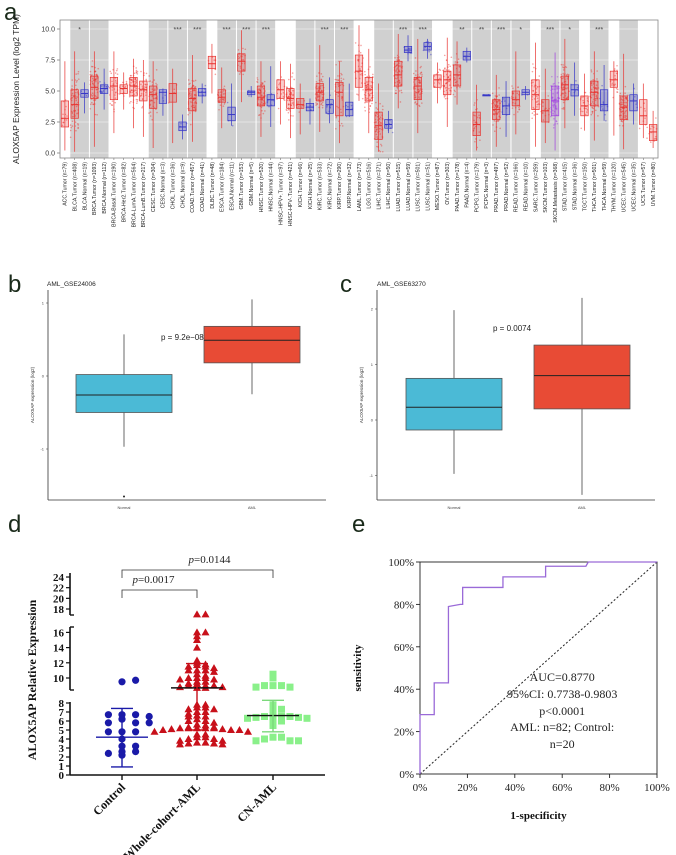 This screenshot has width=676, height=855. I want to click on x-tick-label: PCPG.Normal (n=3), so click(487, 185).